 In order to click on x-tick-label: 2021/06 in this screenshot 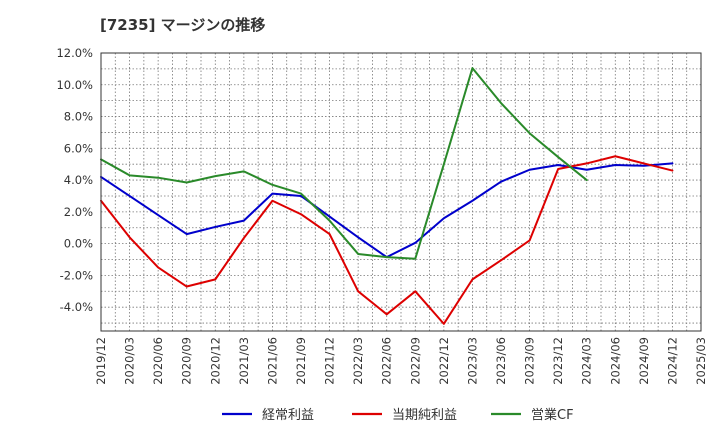, I will do `click(272, 361)`.